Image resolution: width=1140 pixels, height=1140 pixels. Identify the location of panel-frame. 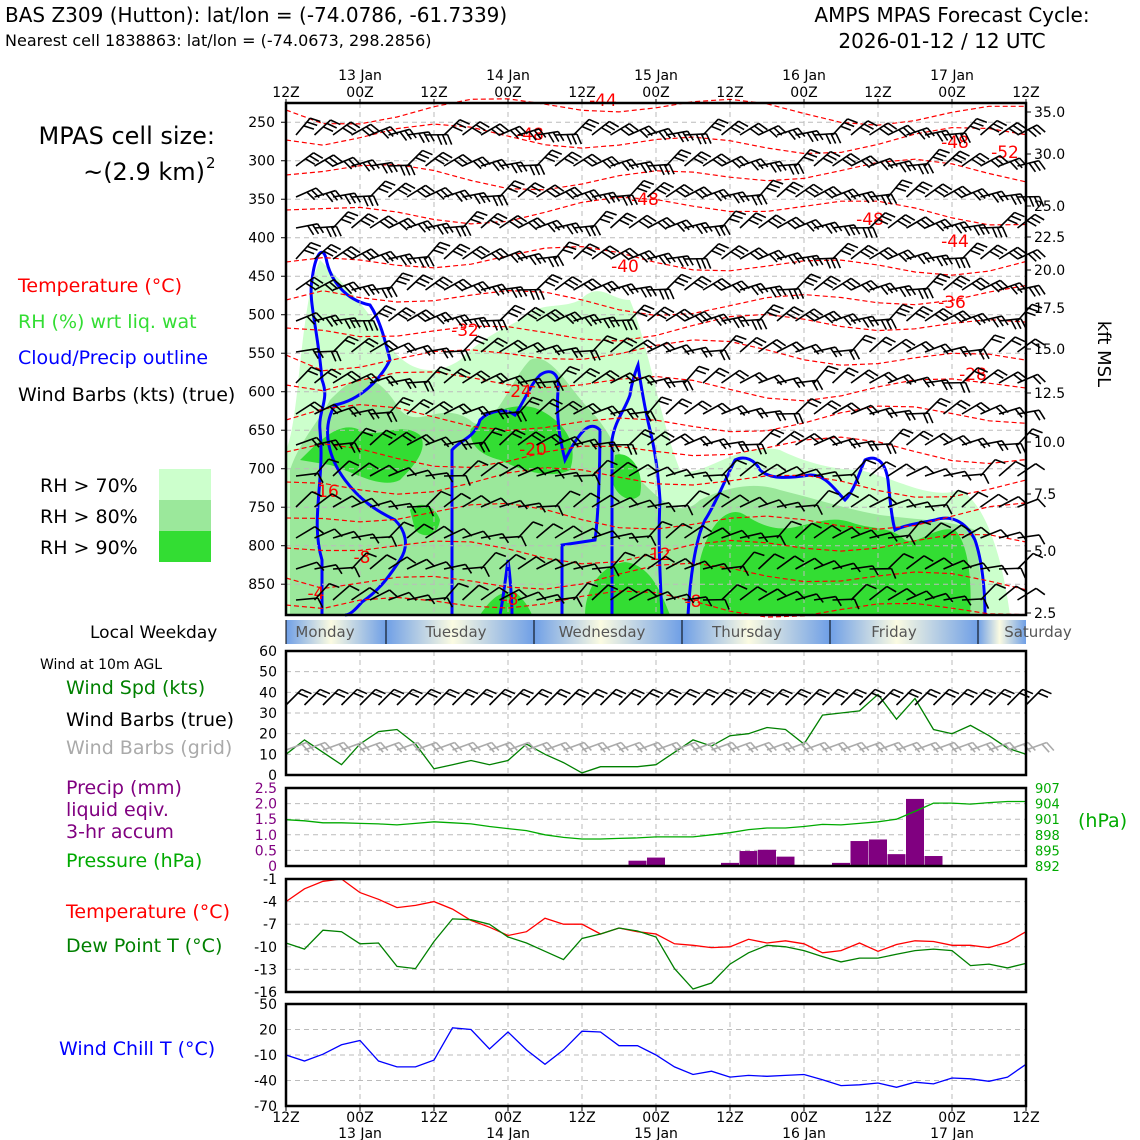
(656, 935).